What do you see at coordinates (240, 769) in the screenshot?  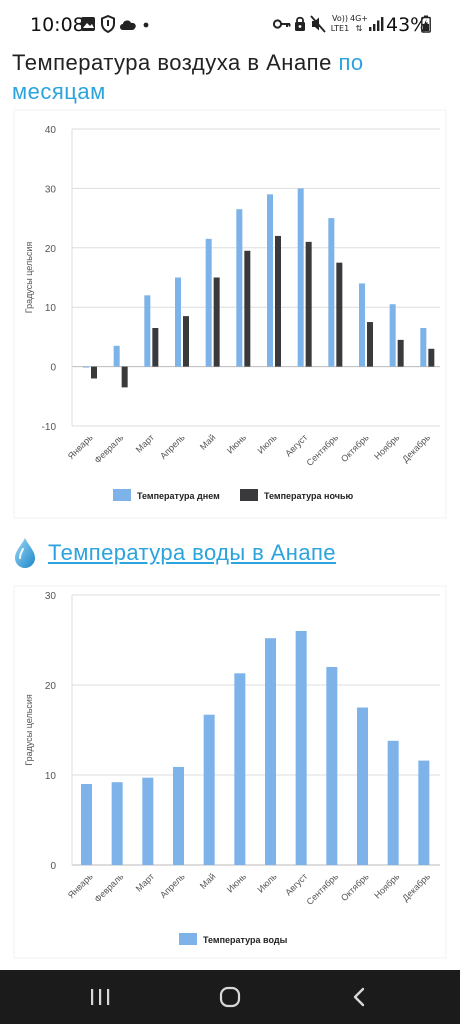 I see `bar-температура-воды-6` at bounding box center [240, 769].